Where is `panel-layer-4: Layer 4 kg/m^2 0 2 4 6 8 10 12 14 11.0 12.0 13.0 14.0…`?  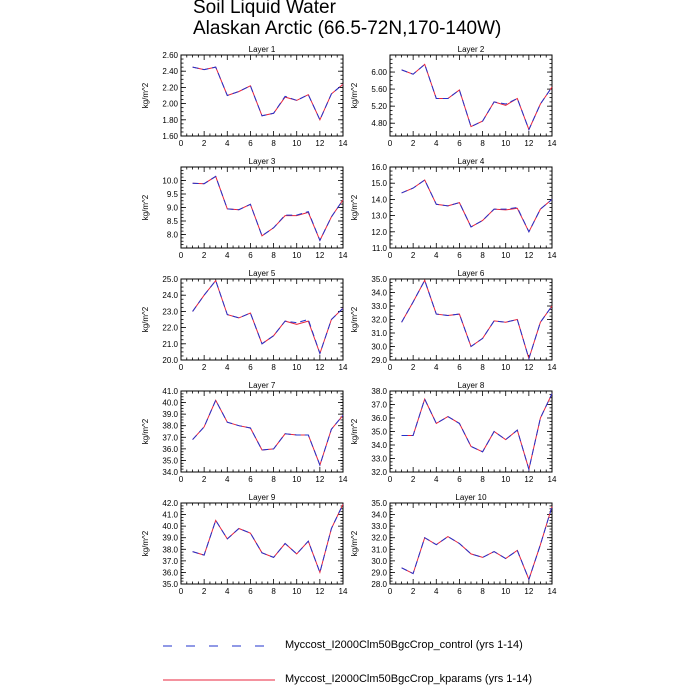 panel-layer-4: Layer 4 kg/m^2 0 2 4 6 8 10 12 14 11.0 12.0 13.0 14.0… is located at coordinates (453, 208).